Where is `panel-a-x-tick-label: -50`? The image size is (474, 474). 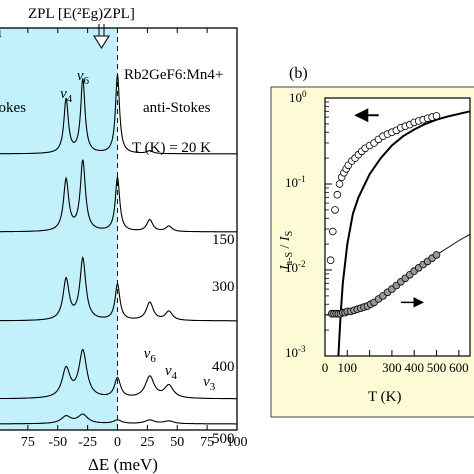
panel-a-x-tick-label: -50 is located at coordinates (57, 442).